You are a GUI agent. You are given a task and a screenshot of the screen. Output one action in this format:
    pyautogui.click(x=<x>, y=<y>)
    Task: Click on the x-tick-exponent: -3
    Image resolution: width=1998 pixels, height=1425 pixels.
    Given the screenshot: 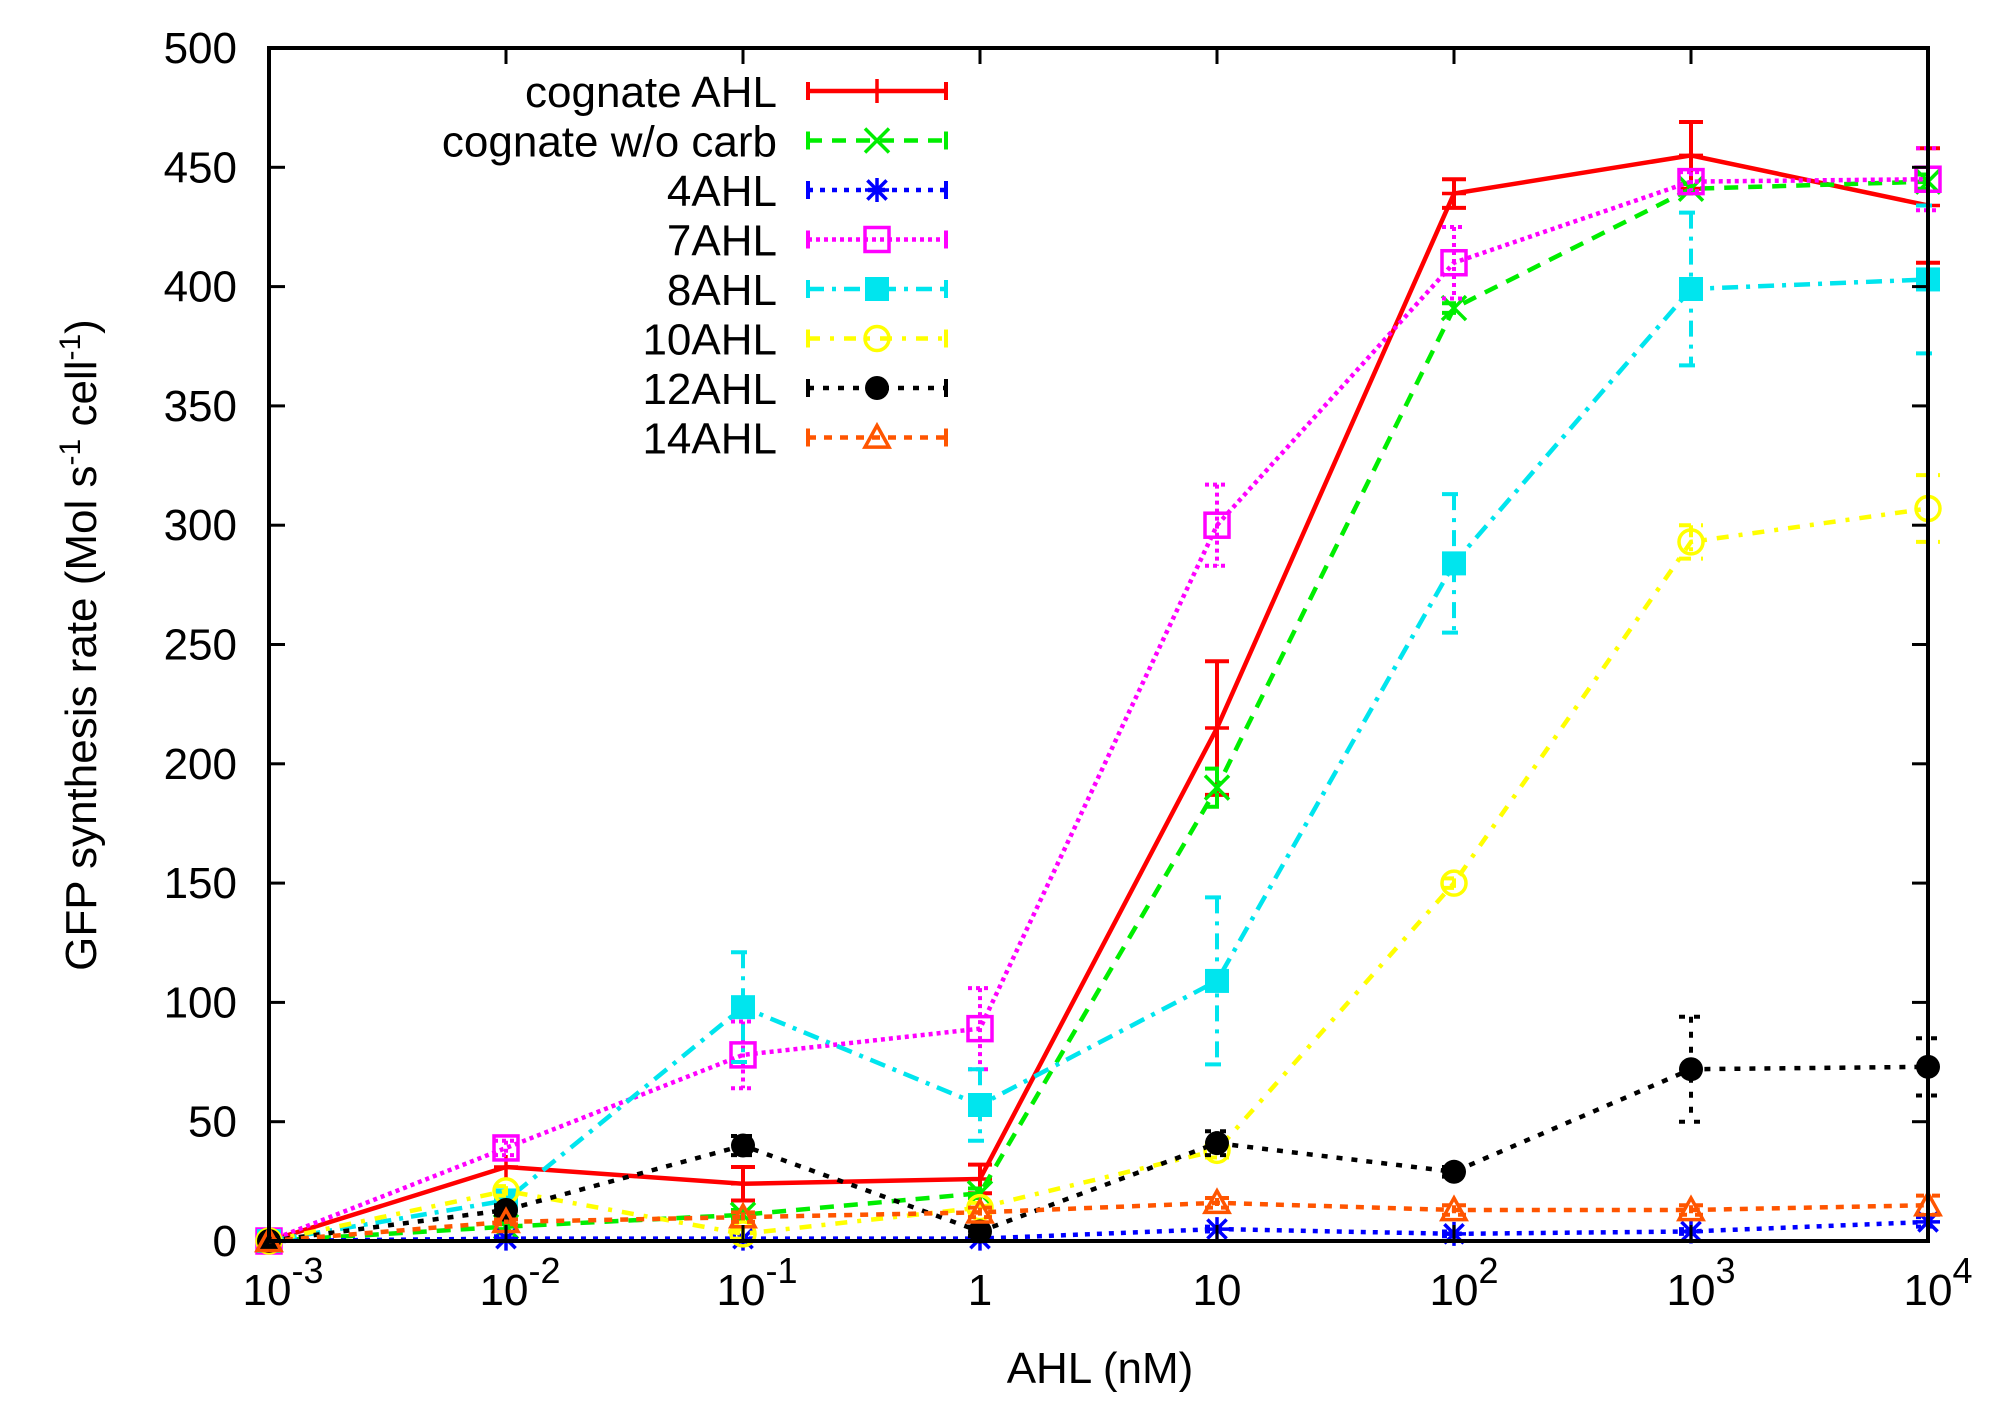 What is the action you would take?
    pyautogui.click(x=307, y=1270)
    